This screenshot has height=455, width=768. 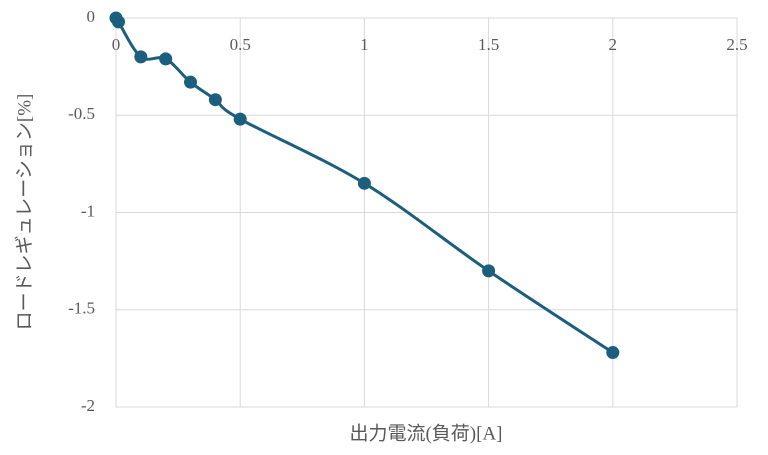 I want to click on y-tick-label: 0, so click(x=91, y=16).